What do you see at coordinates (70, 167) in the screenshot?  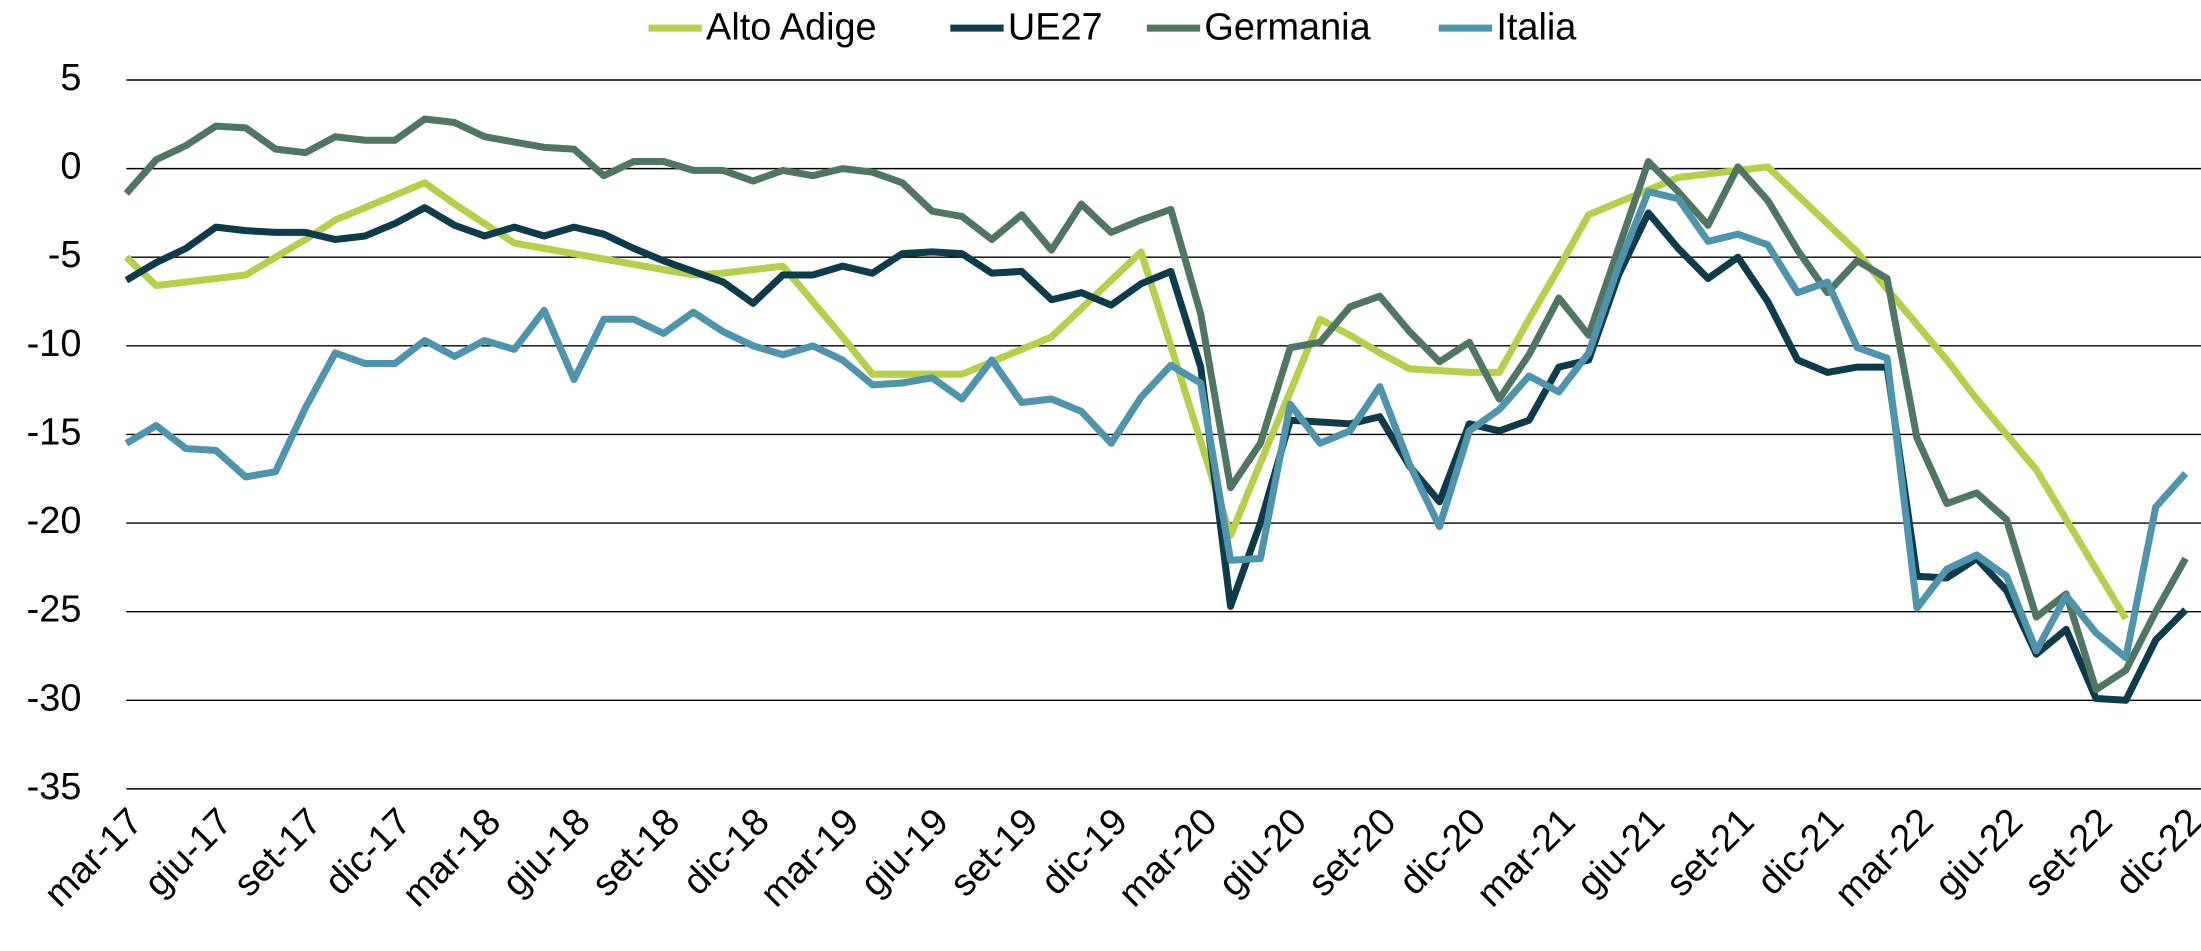 I see `y-tick-label: 0` at bounding box center [70, 167].